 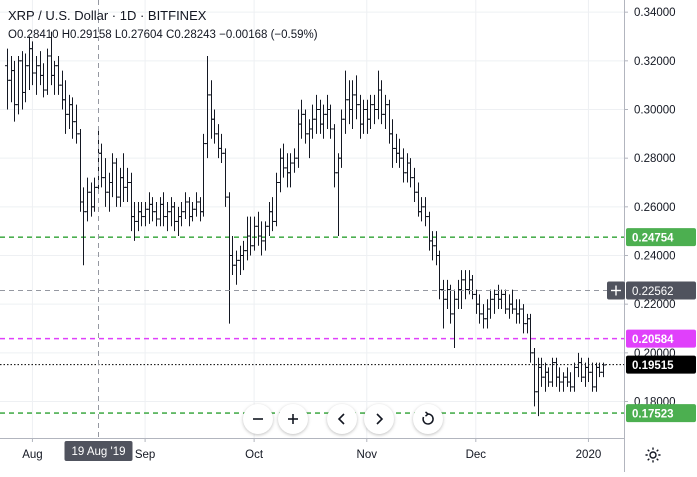 I want to click on open-label: O, so click(x=12, y=35).